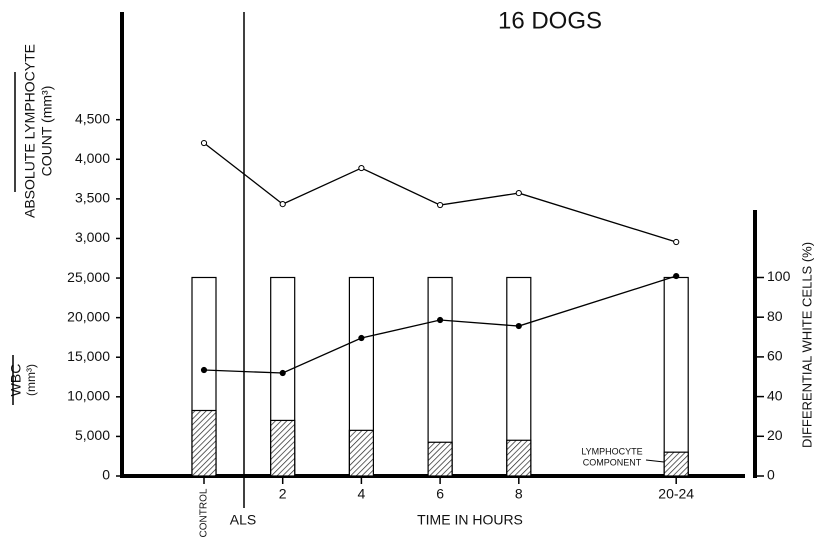  Describe the element at coordinates (88, 356) in the screenshot. I see `y-tick-label: 15,000` at that location.